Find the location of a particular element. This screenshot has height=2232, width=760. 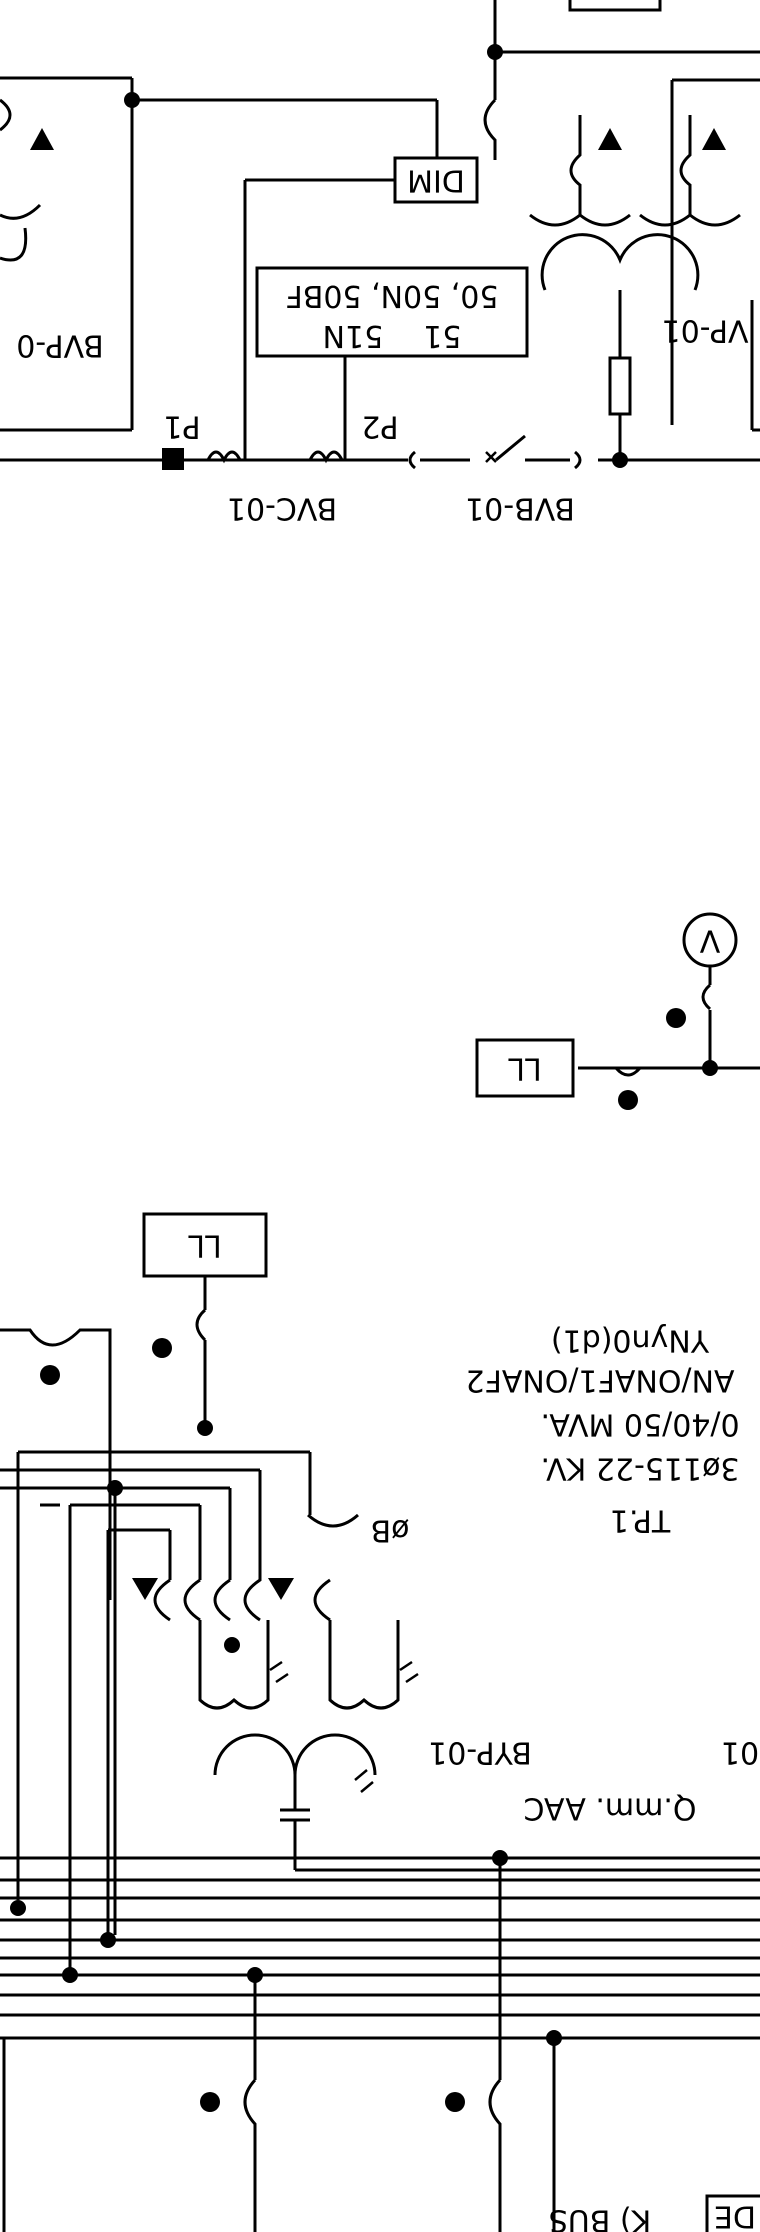

bvp-bottom-label: BYP-01 is located at coordinates (480, 1752).